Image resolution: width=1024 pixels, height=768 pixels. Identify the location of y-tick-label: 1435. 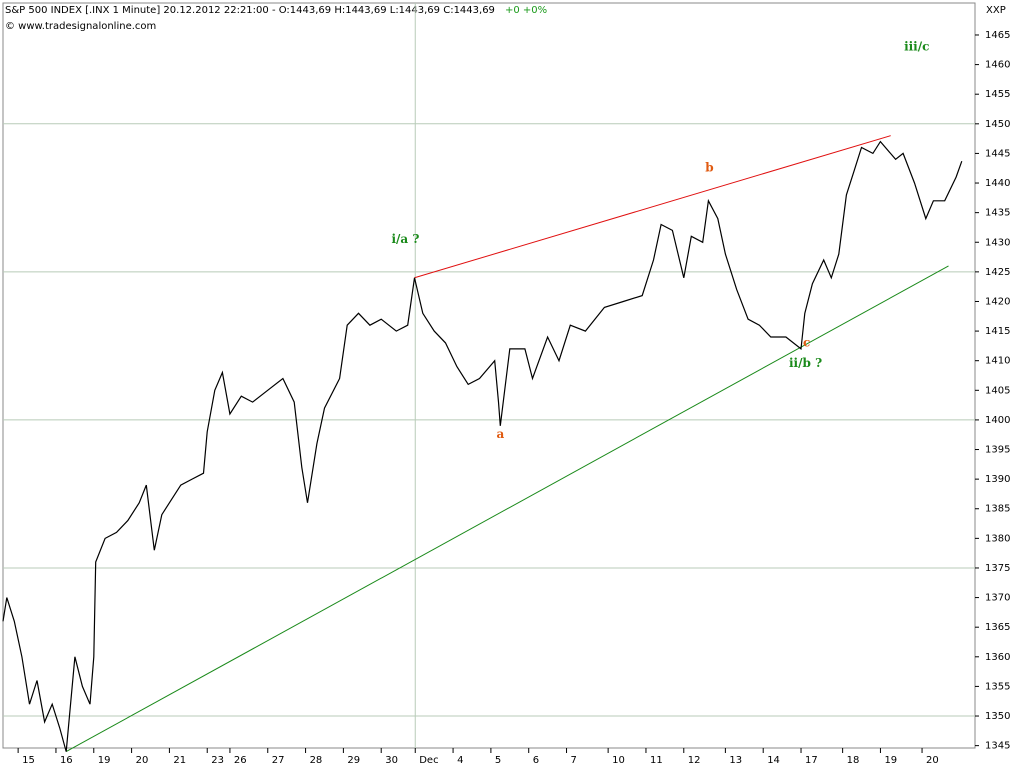
(997, 213).